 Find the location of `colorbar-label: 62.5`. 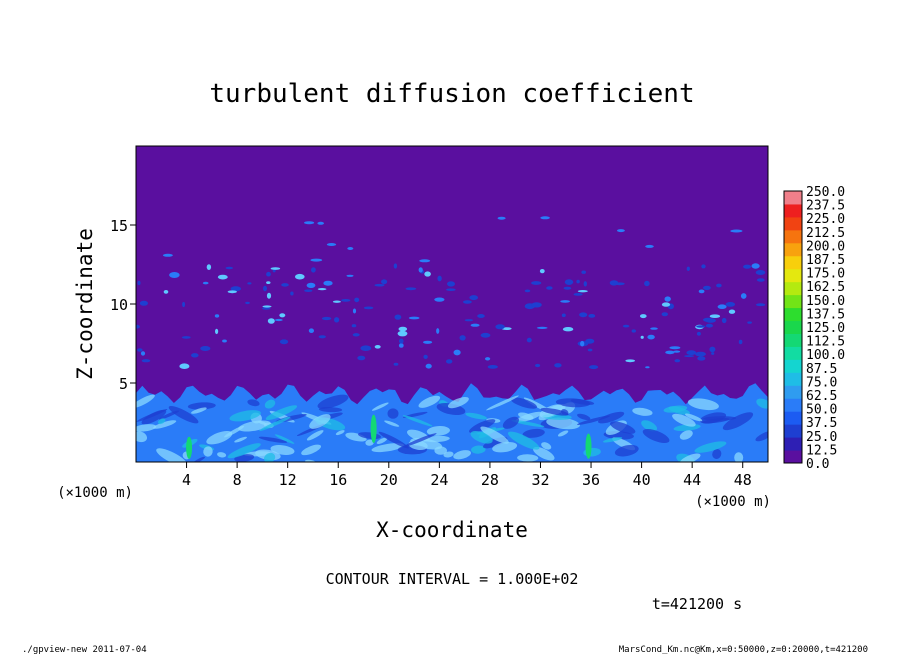

colorbar-label: 62.5 is located at coordinates (821, 396).